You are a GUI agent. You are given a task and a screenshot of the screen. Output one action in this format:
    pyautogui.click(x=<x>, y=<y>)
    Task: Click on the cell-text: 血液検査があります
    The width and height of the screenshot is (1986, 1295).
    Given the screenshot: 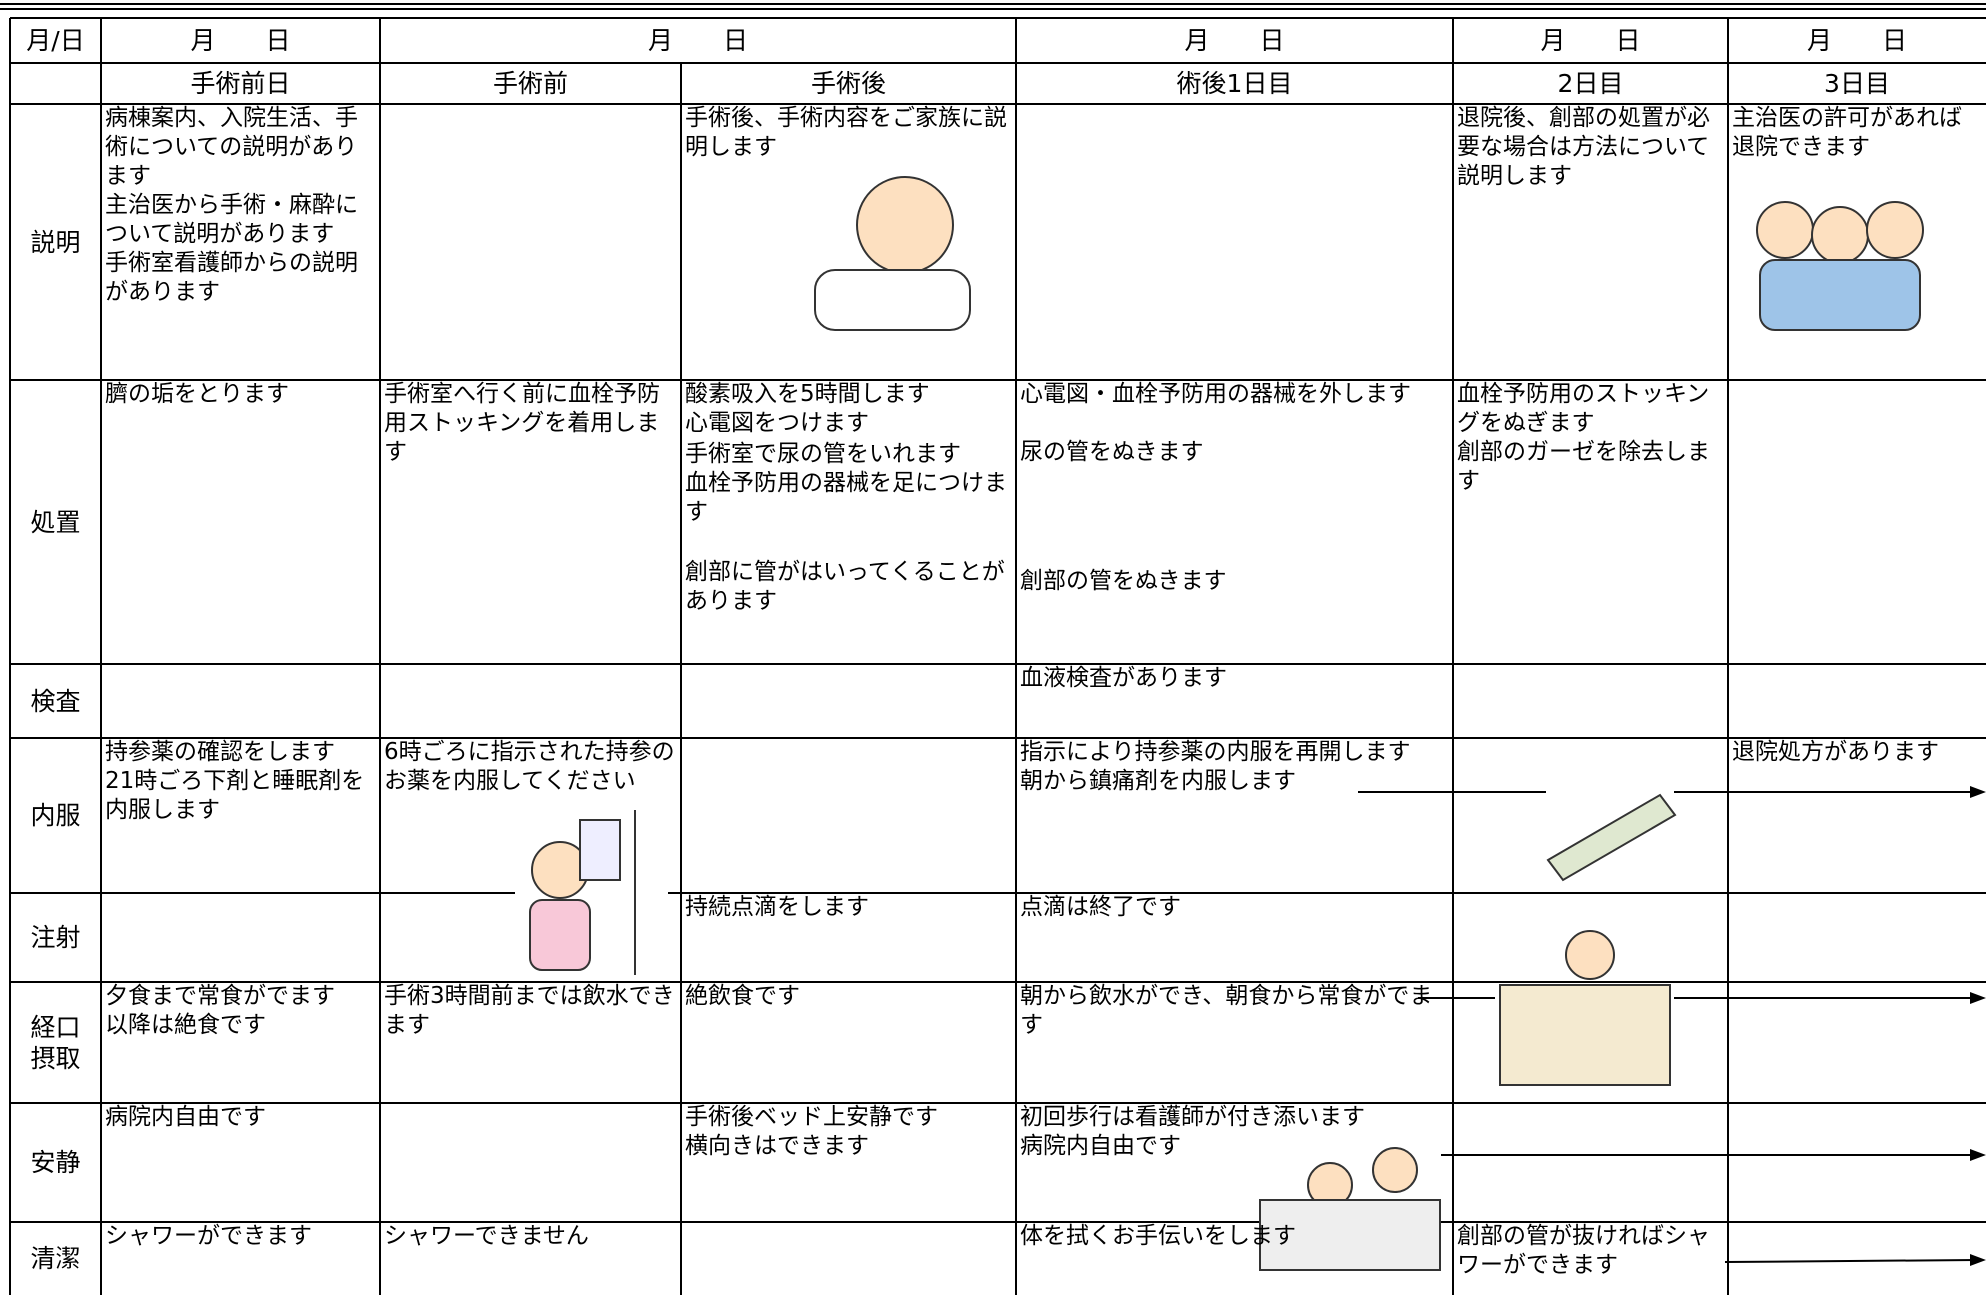 What is the action you would take?
    pyautogui.click(x=1123, y=678)
    